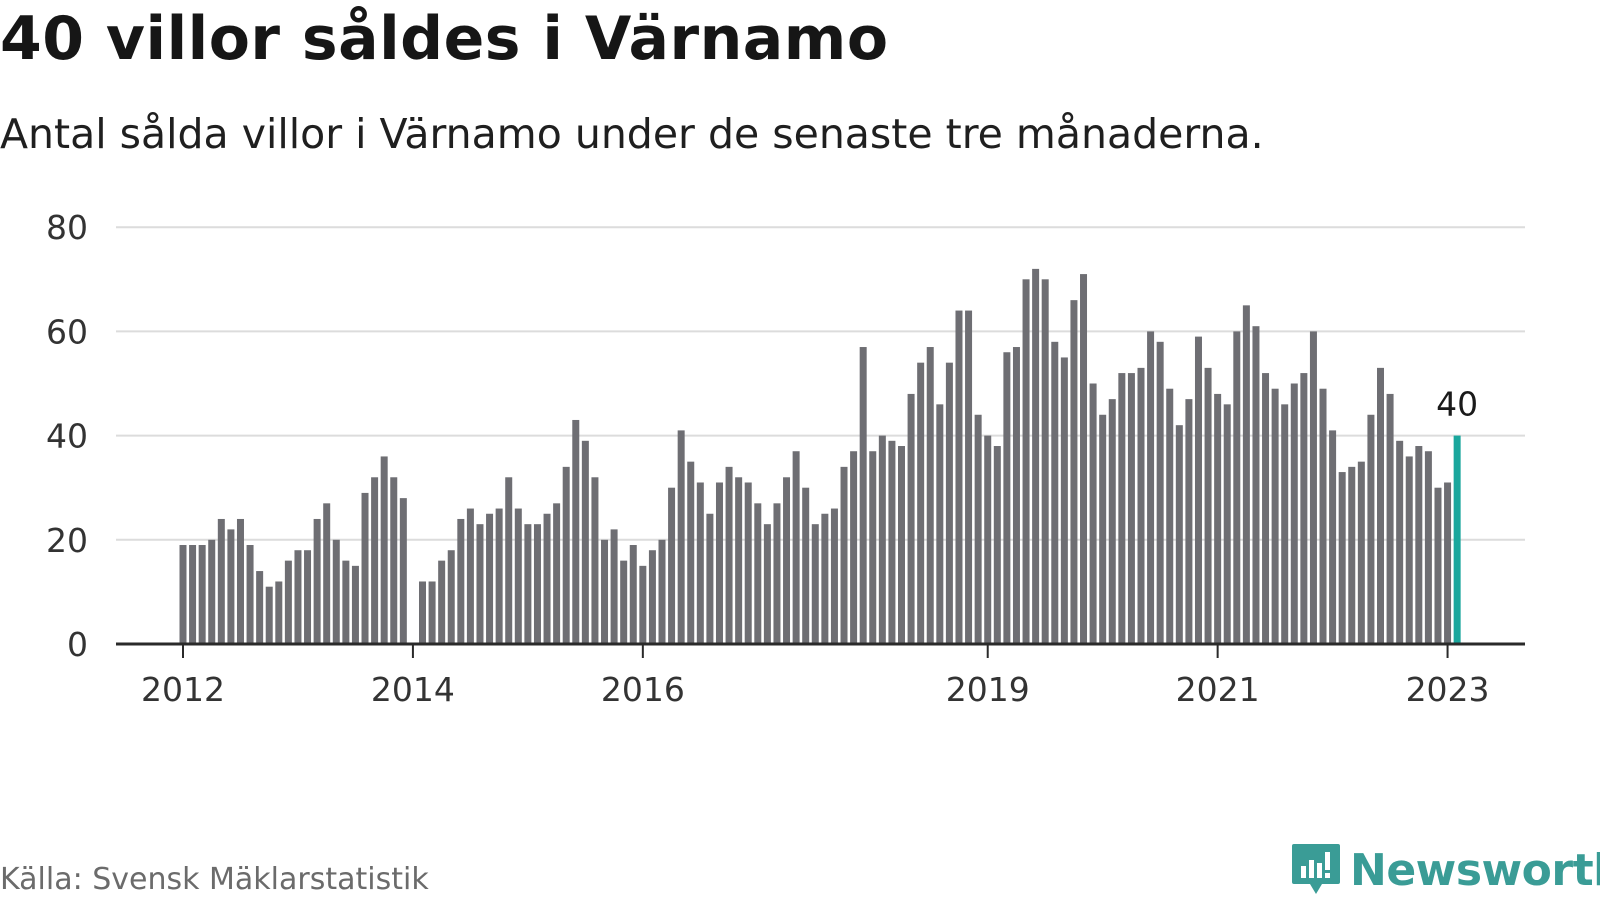  I want to click on newsworthy-logo-icon, so click(1316, 869).